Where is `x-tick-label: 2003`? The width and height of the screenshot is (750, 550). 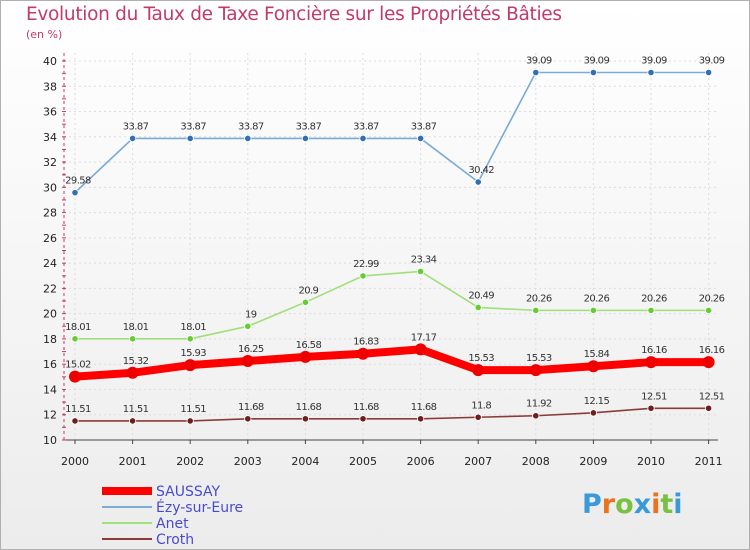
x-tick-label: 2003 is located at coordinates (248, 461).